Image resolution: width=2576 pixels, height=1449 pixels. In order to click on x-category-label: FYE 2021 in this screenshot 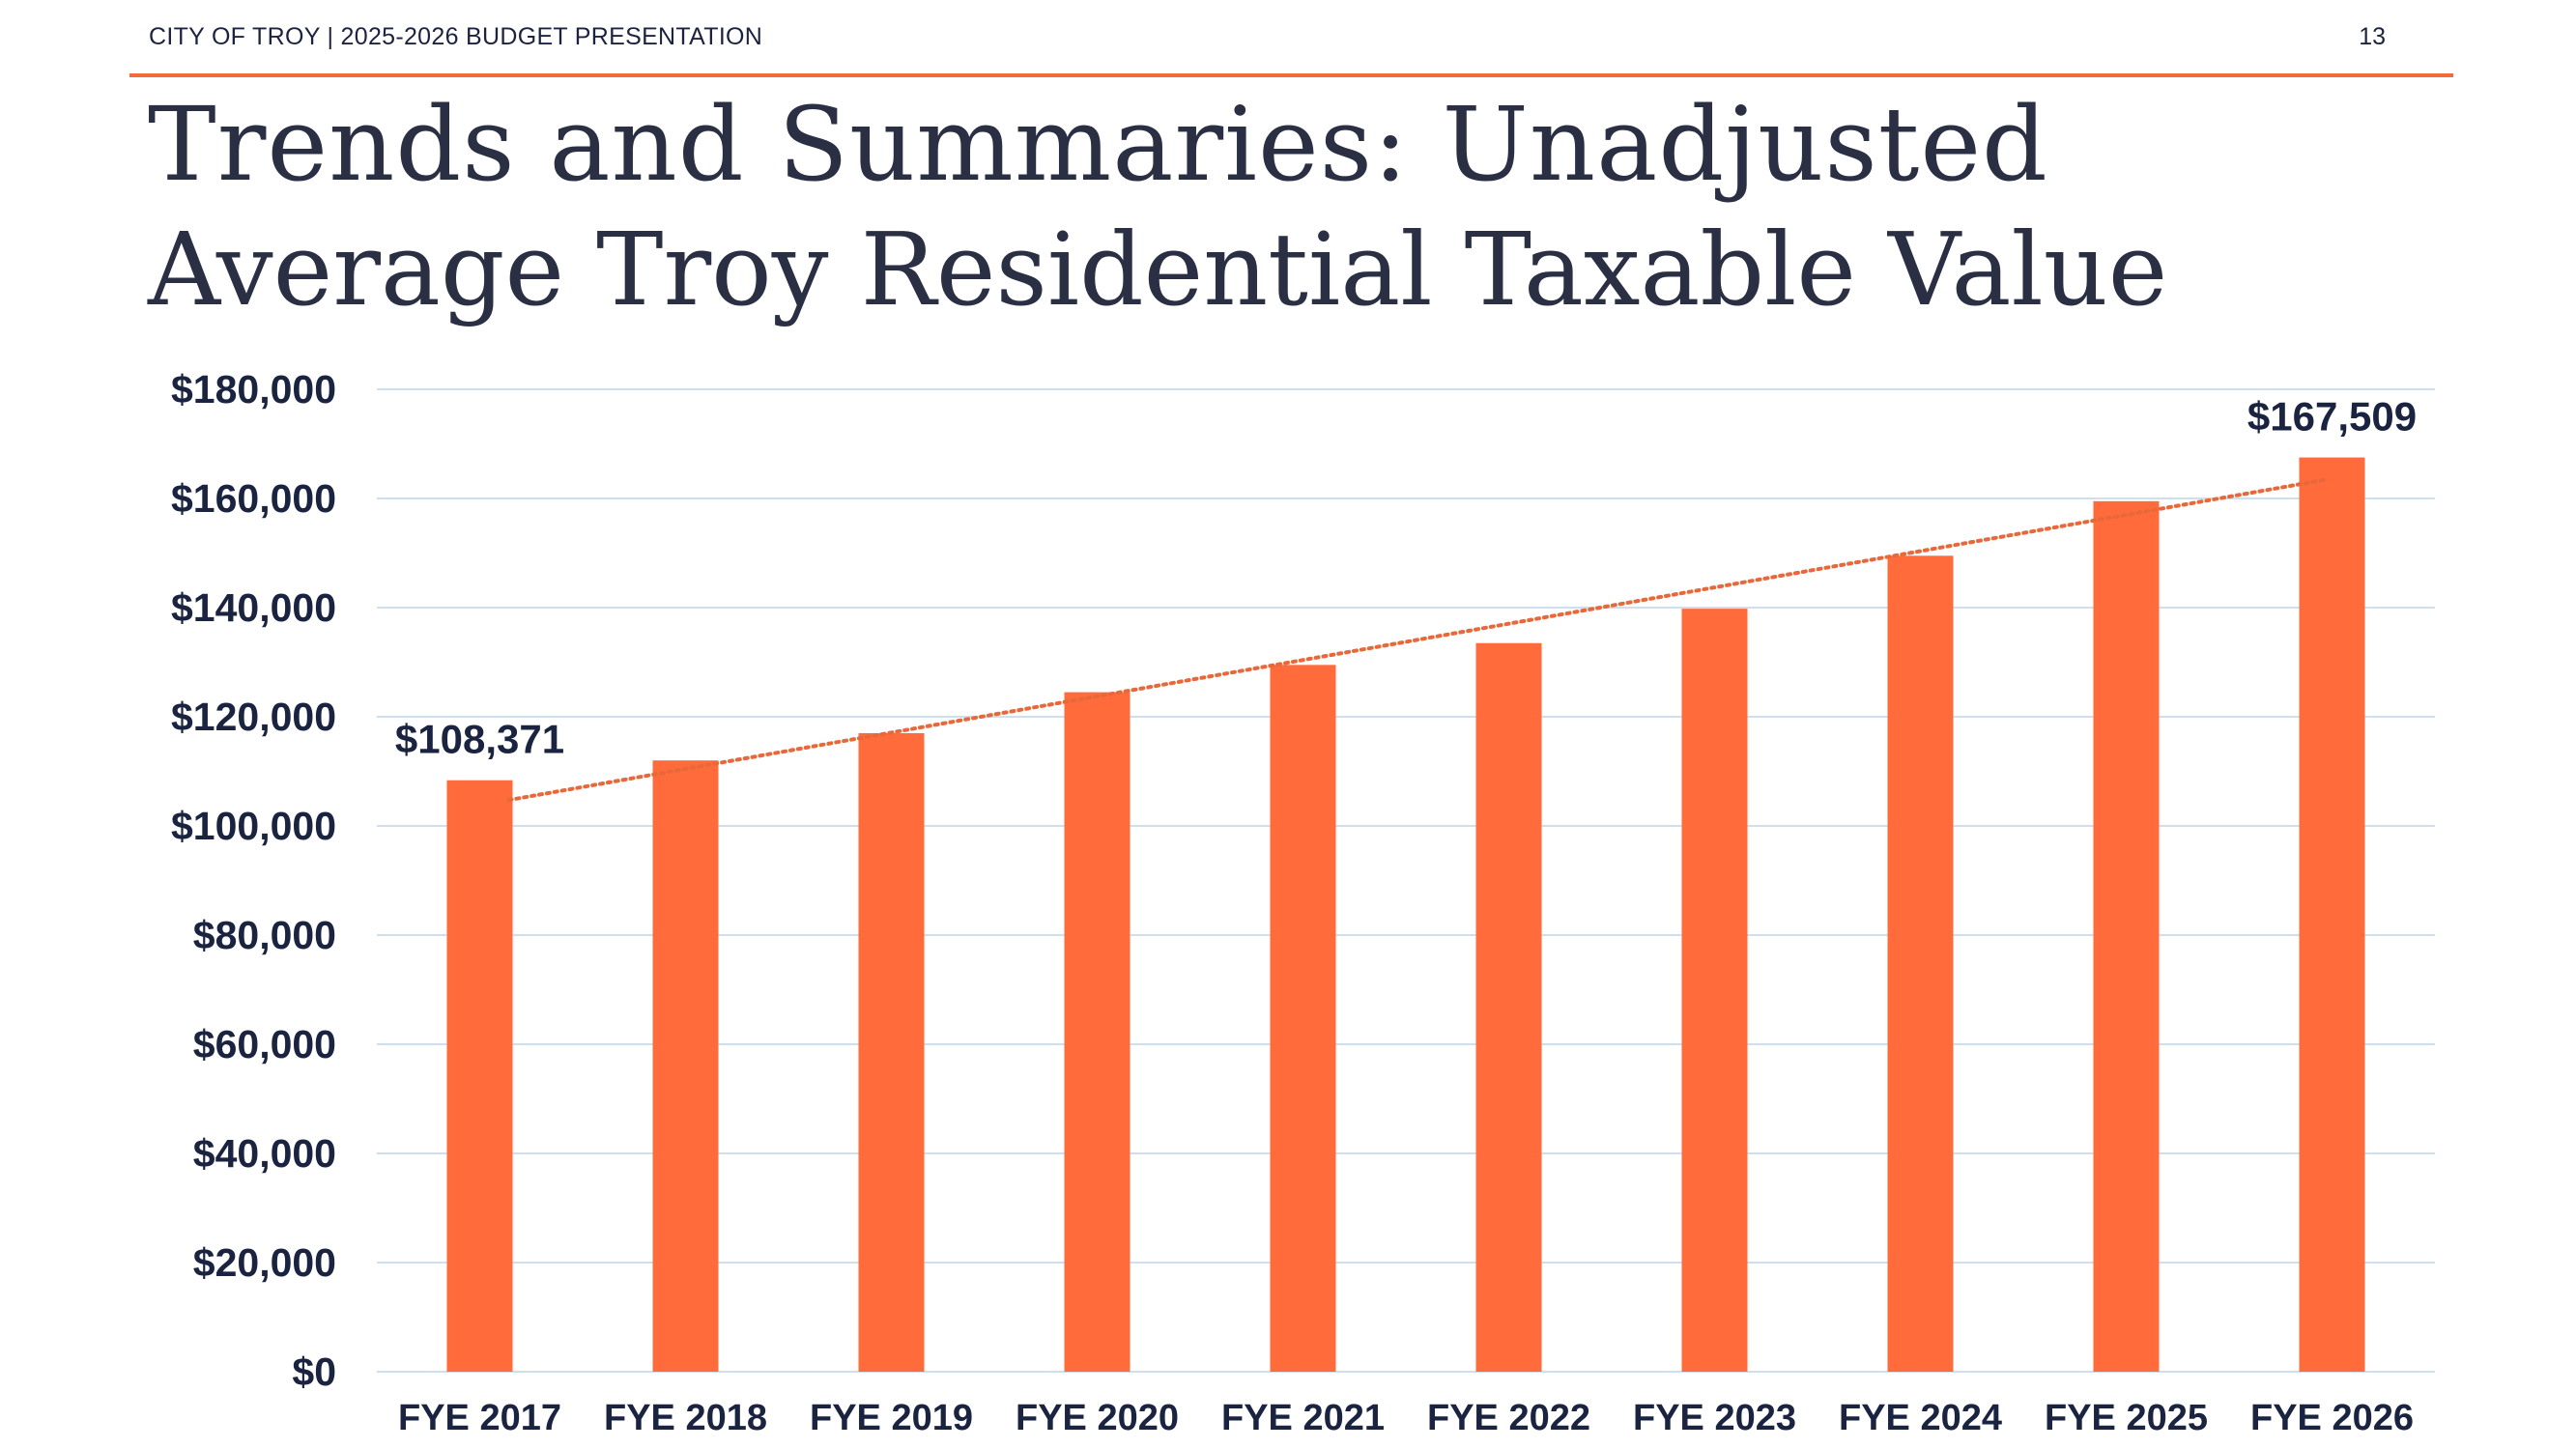, I will do `click(1303, 1418)`.